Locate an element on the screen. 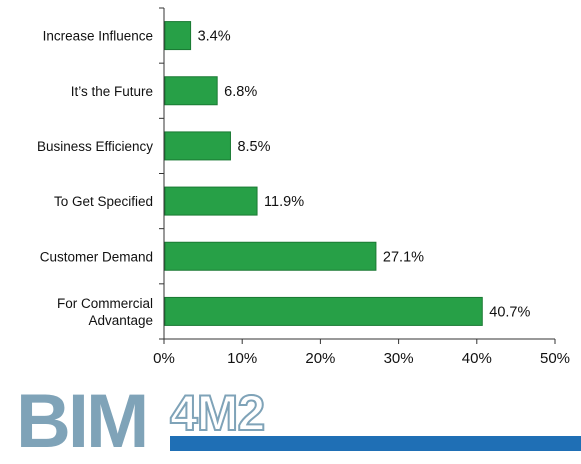  data-label: 40.7% is located at coordinates (509, 312).